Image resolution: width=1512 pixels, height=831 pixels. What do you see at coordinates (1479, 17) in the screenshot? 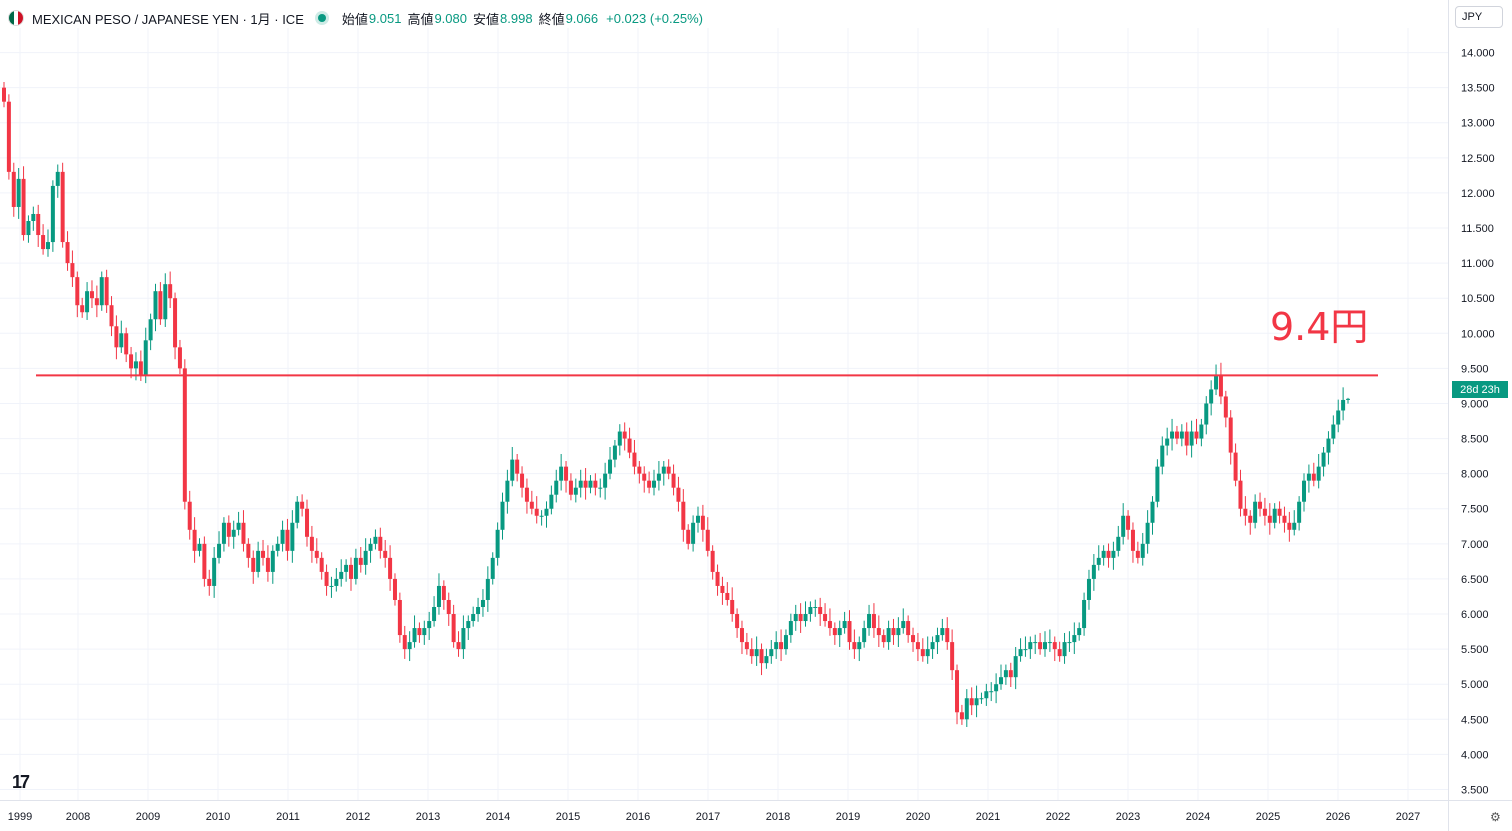
I see `currency-selector: JPY` at bounding box center [1479, 17].